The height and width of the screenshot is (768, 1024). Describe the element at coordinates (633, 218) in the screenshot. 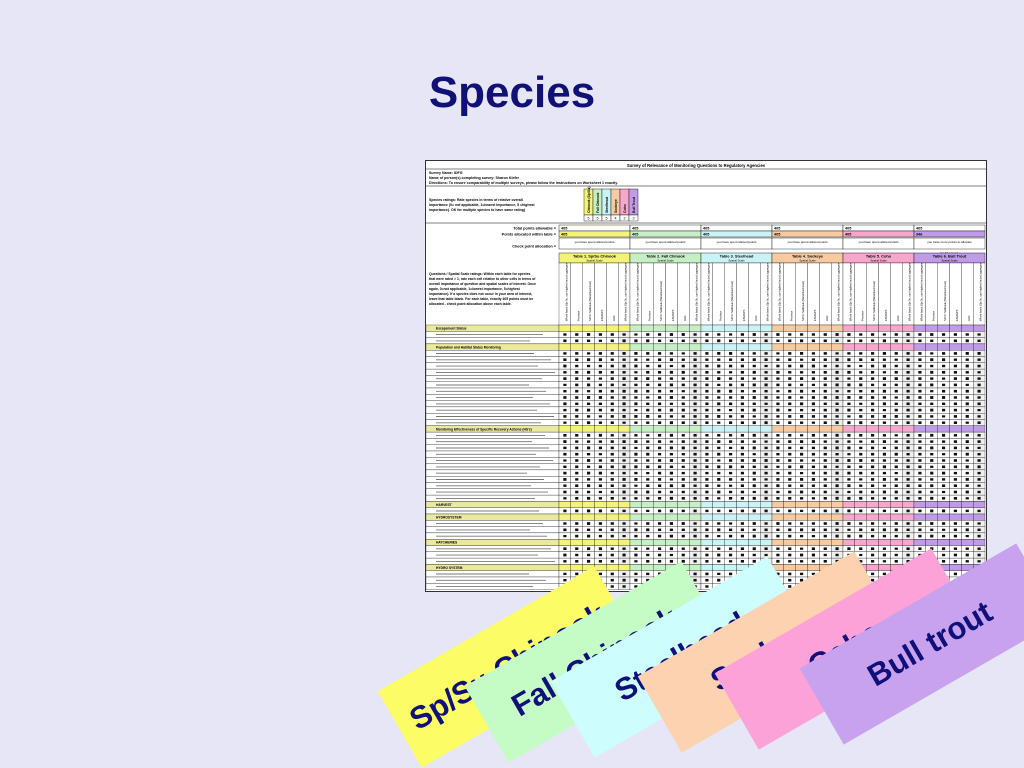

I see `species-rating-cell` at that location.